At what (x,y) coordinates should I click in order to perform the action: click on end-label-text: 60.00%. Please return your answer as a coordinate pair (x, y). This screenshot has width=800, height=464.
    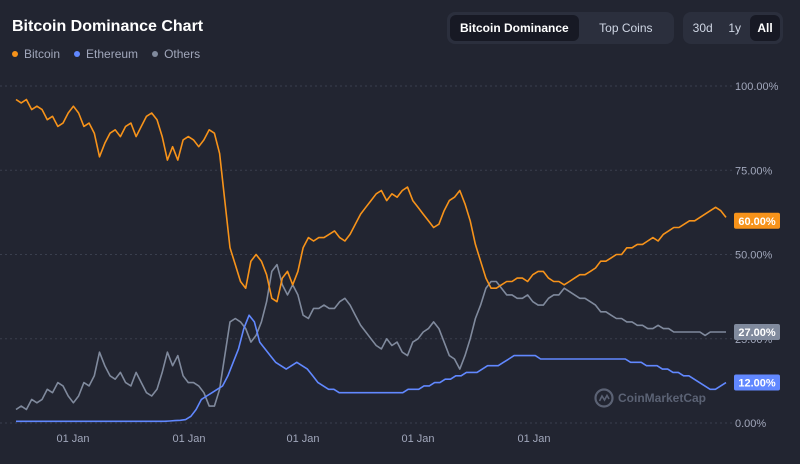
    Looking at the image, I should click on (757, 222).